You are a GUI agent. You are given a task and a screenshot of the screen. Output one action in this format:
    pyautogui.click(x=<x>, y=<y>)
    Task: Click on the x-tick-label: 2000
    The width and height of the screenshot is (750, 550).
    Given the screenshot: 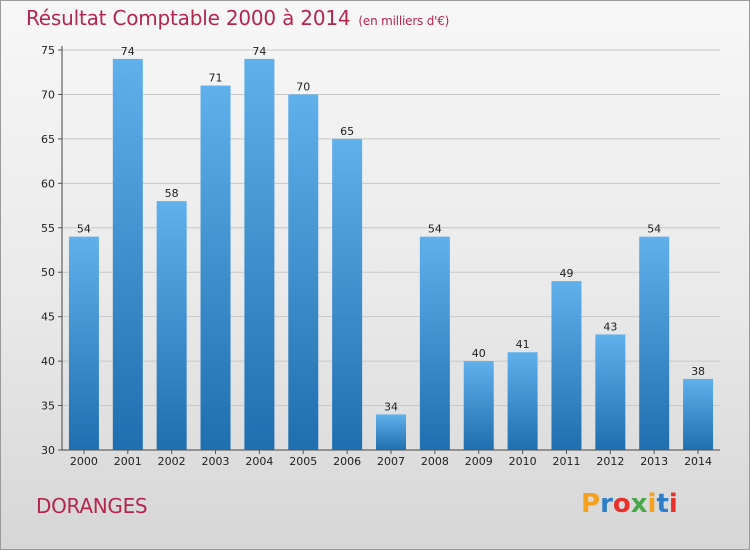 What is the action you would take?
    pyautogui.click(x=84, y=461)
    